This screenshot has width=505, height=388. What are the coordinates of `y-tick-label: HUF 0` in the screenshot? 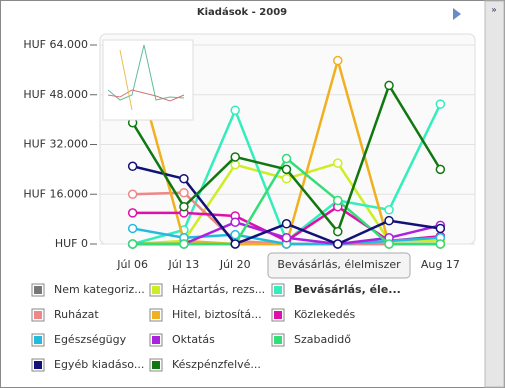 It's located at (71, 243).